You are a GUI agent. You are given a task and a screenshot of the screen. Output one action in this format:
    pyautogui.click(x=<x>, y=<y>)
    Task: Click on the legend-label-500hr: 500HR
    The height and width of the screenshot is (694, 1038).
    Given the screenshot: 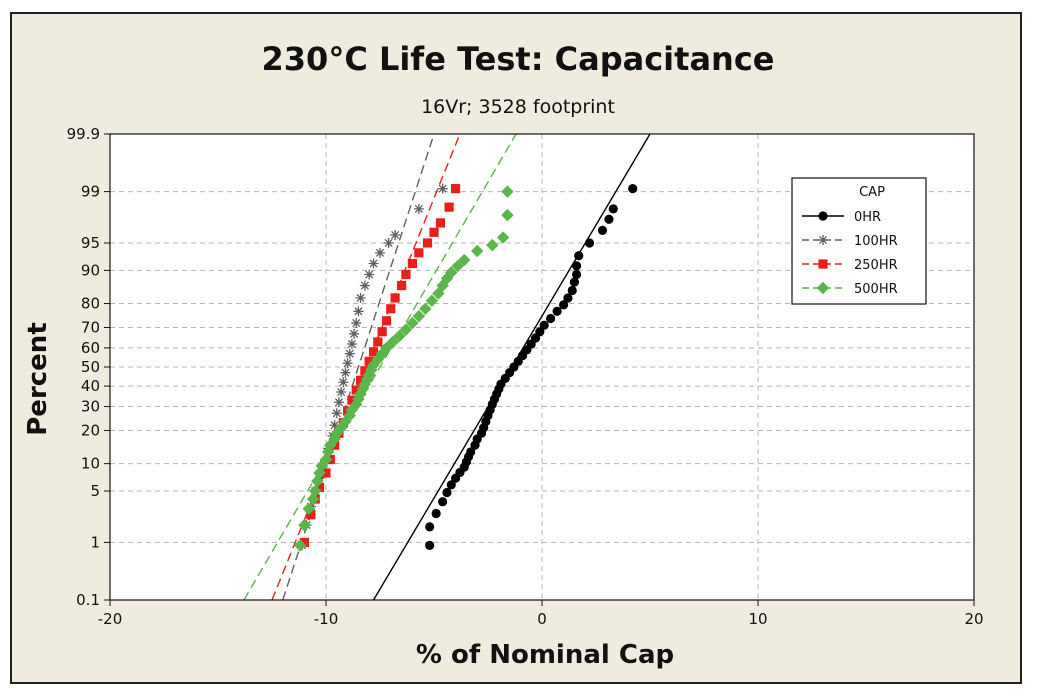 What is the action you would take?
    pyautogui.click(x=876, y=289)
    